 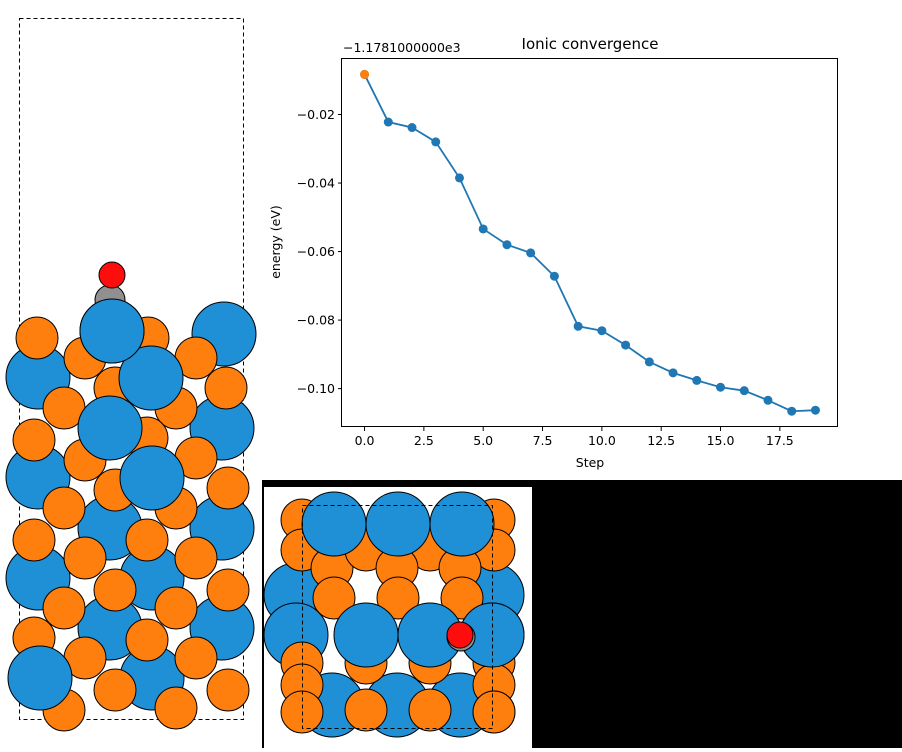 I want to click on x-tick-label: 0.0, so click(x=365, y=440).